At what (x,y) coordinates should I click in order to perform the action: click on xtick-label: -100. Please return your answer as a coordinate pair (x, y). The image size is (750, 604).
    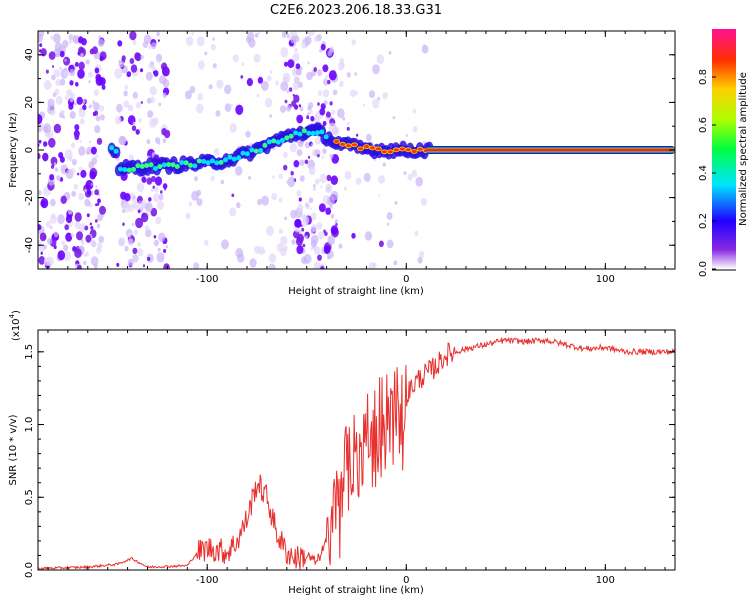
    Looking at the image, I should click on (207, 580).